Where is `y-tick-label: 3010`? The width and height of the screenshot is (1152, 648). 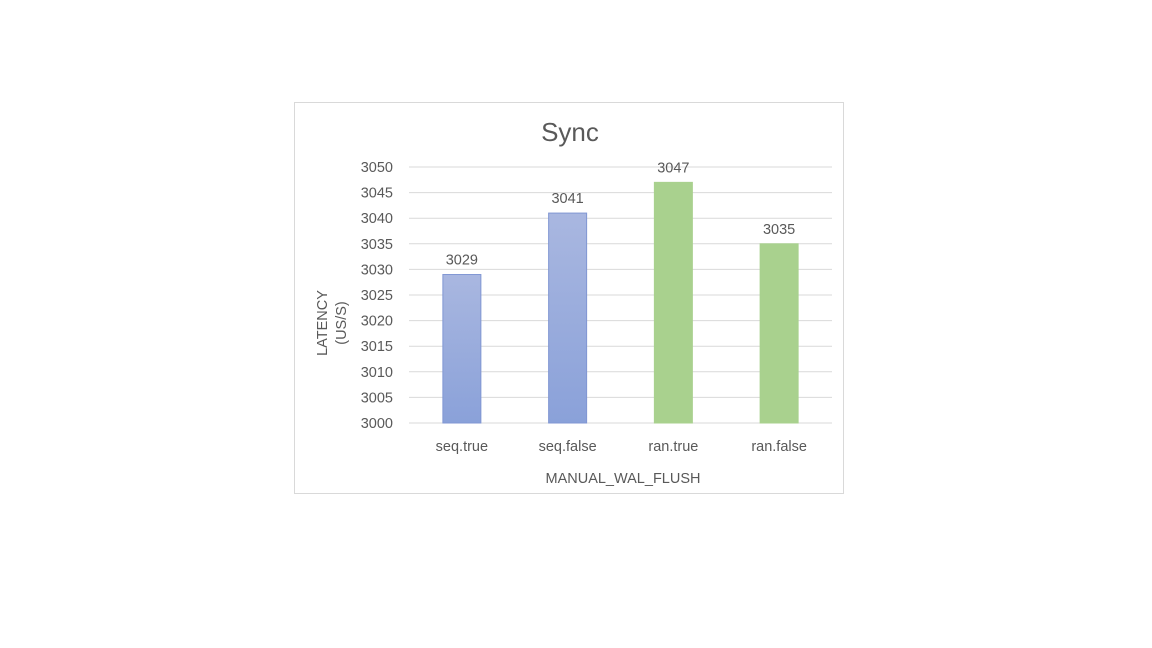 y-tick-label: 3010 is located at coordinates (377, 373).